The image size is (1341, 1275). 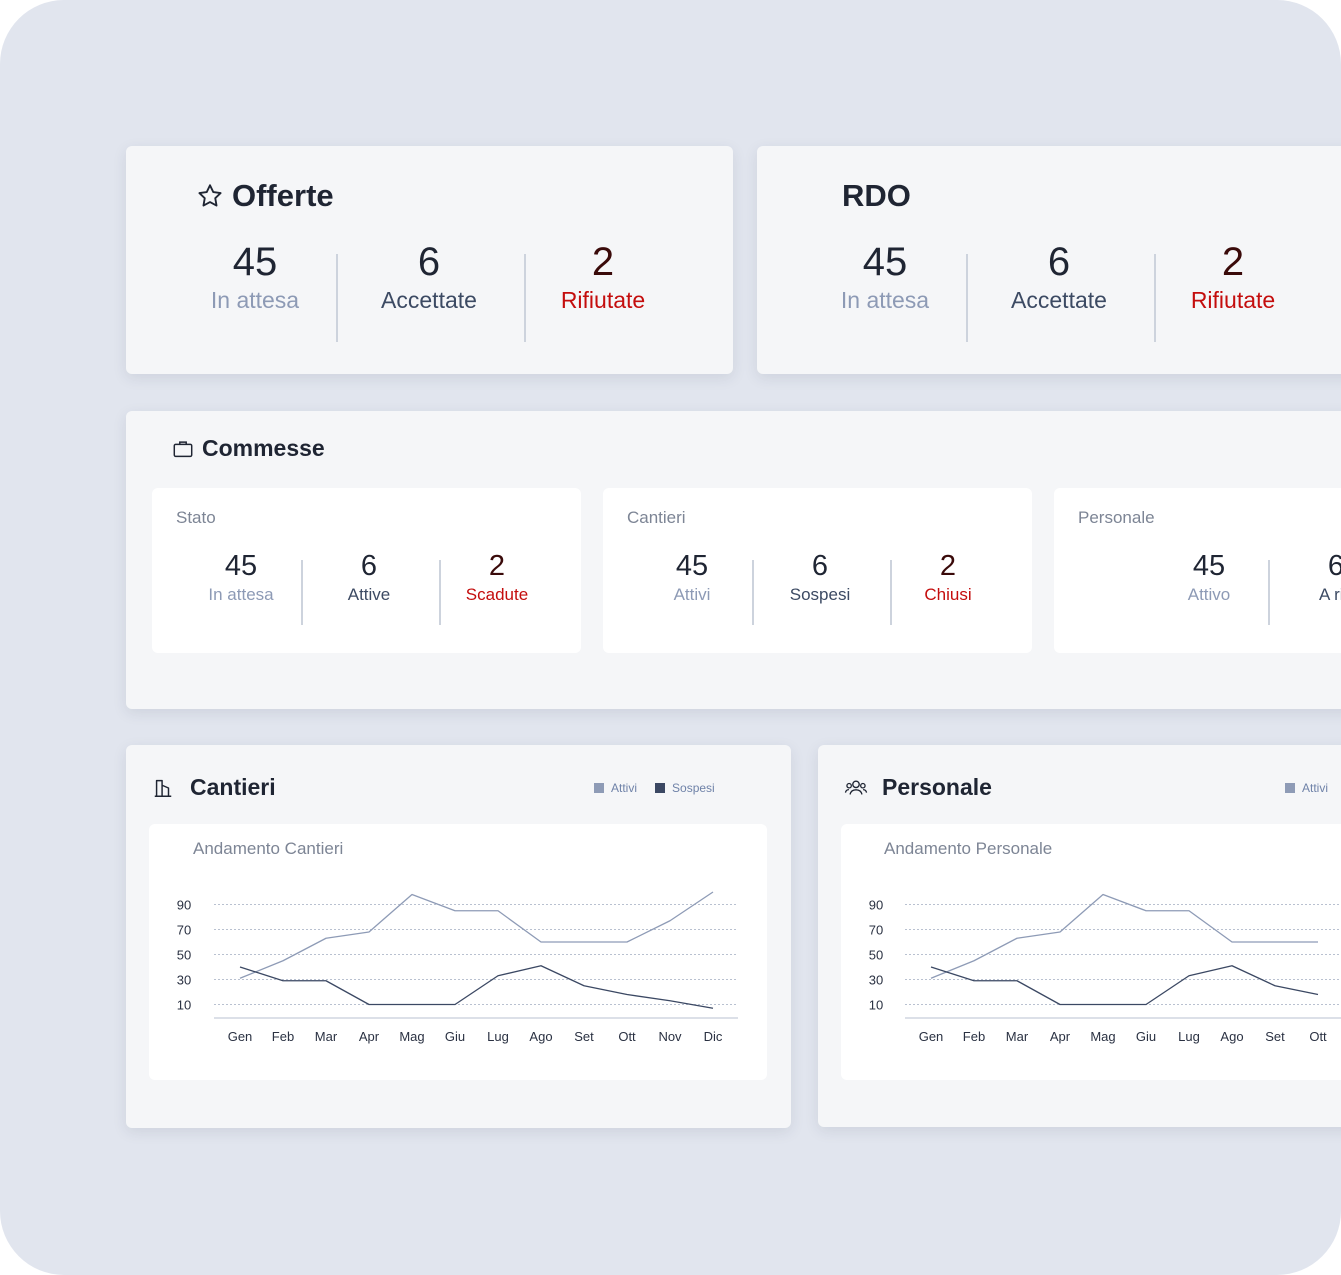 I want to click on briefcase-icon, so click(x=183, y=449).